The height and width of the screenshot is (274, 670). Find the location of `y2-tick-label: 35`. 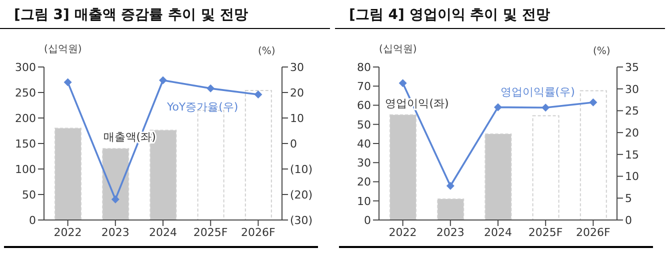

y2-tick-label: 35 is located at coordinates (632, 67).